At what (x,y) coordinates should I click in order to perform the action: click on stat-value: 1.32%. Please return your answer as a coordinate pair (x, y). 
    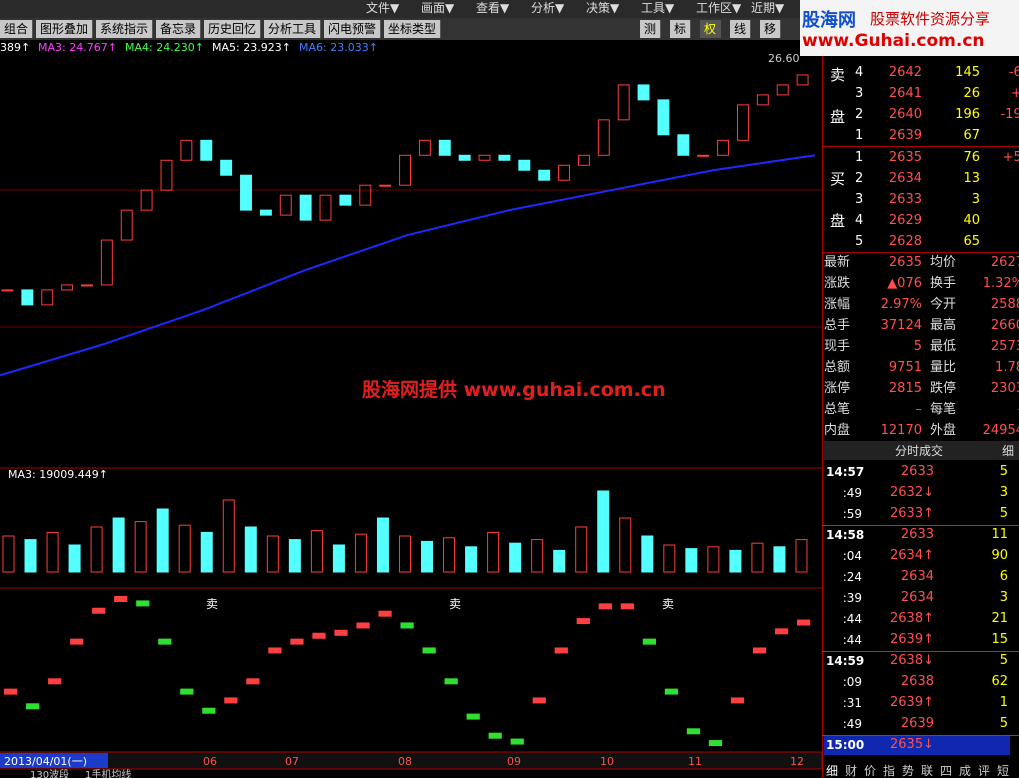
    Looking at the image, I should click on (1000, 283).